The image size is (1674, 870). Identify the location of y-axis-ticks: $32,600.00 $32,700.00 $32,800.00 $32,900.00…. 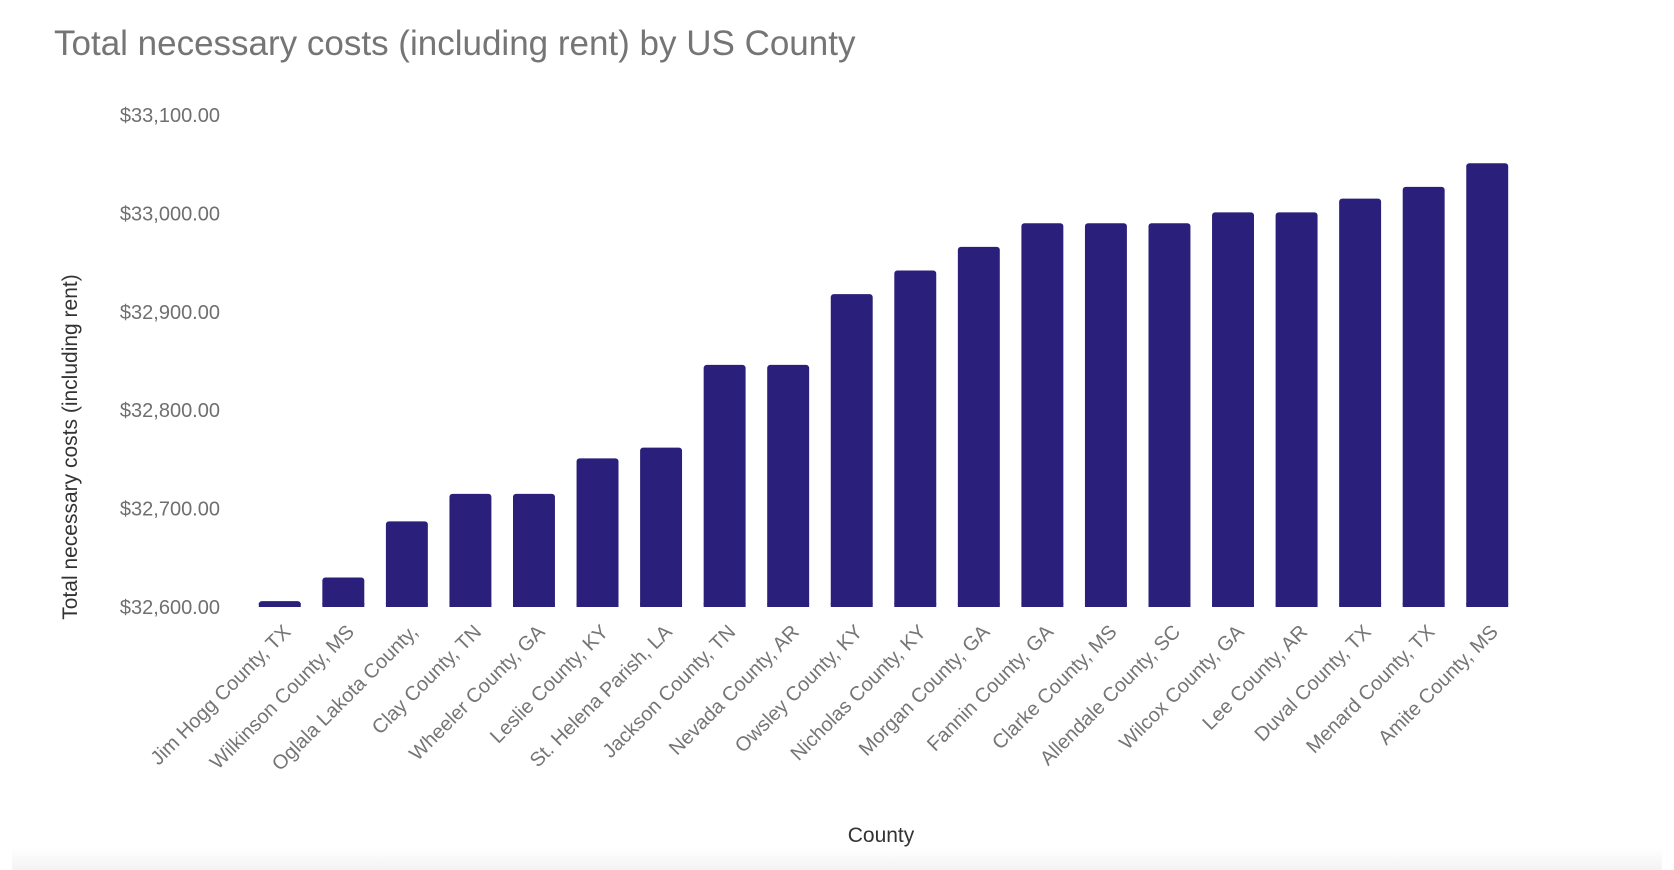
(170, 362).